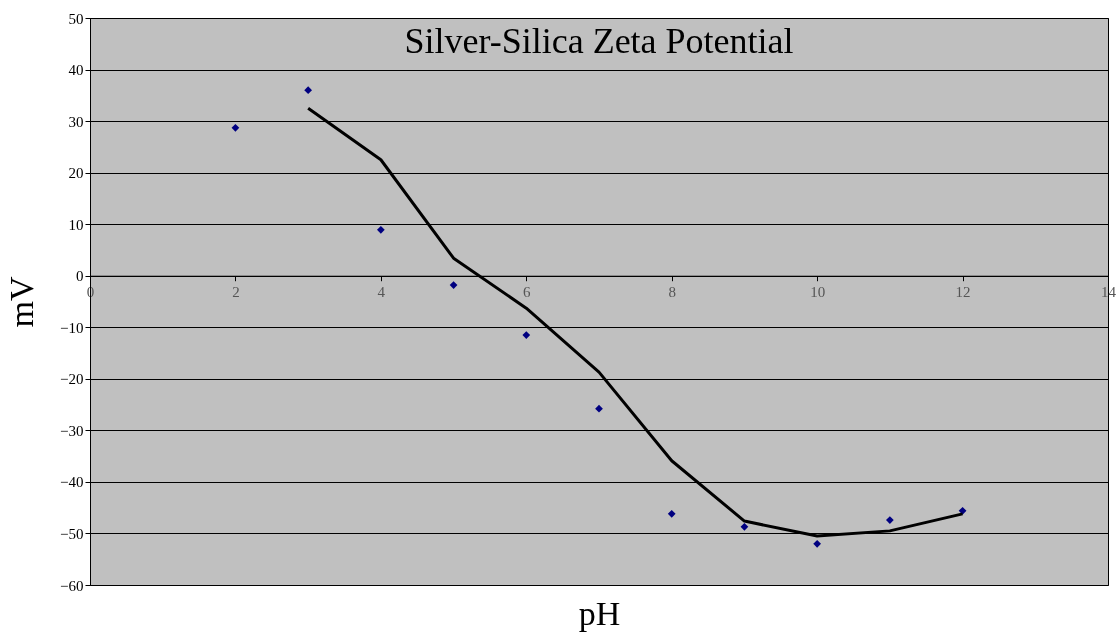  What do you see at coordinates (76, 18) in the screenshot?
I see `y-tick-label: 50` at bounding box center [76, 18].